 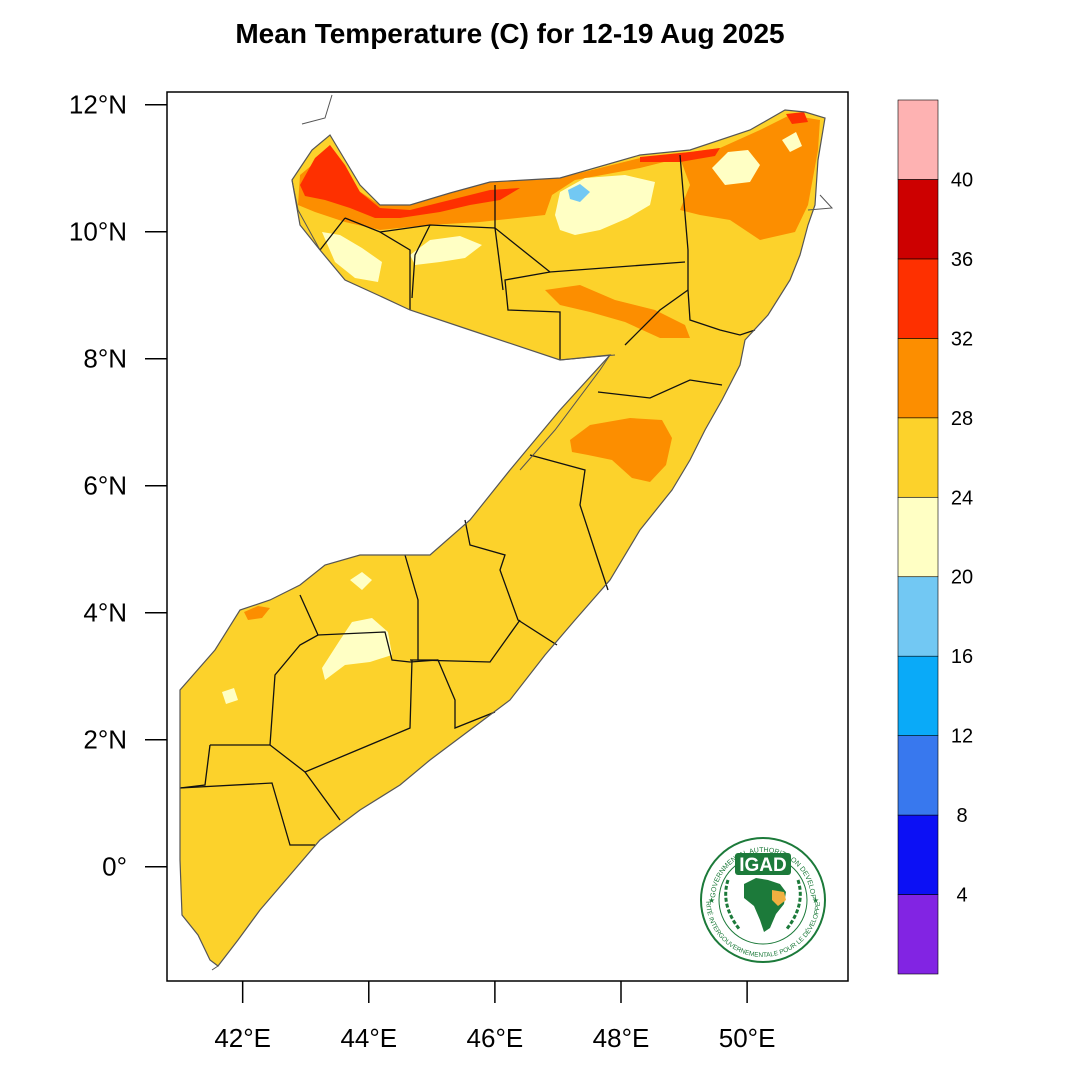 What do you see at coordinates (361, 581) in the screenshot?
I see `zone-20-24-spot1` at bounding box center [361, 581].